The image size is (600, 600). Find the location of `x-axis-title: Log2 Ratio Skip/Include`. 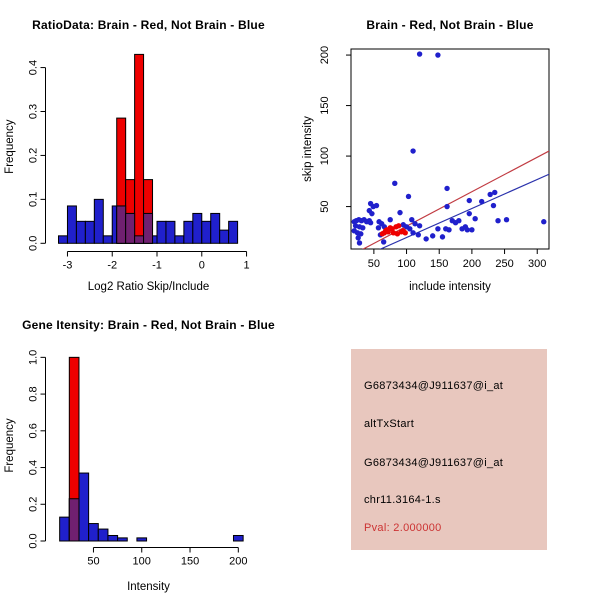

x-axis-title: Log2 Ratio Skip/Include is located at coordinates (148, 287).